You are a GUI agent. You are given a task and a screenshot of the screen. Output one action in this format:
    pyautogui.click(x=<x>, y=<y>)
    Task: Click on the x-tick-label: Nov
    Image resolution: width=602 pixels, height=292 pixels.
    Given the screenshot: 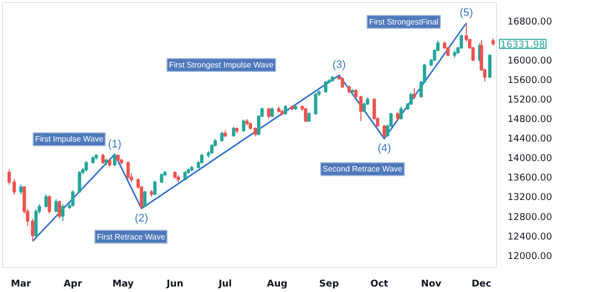 What is the action you would take?
    pyautogui.click(x=431, y=284)
    